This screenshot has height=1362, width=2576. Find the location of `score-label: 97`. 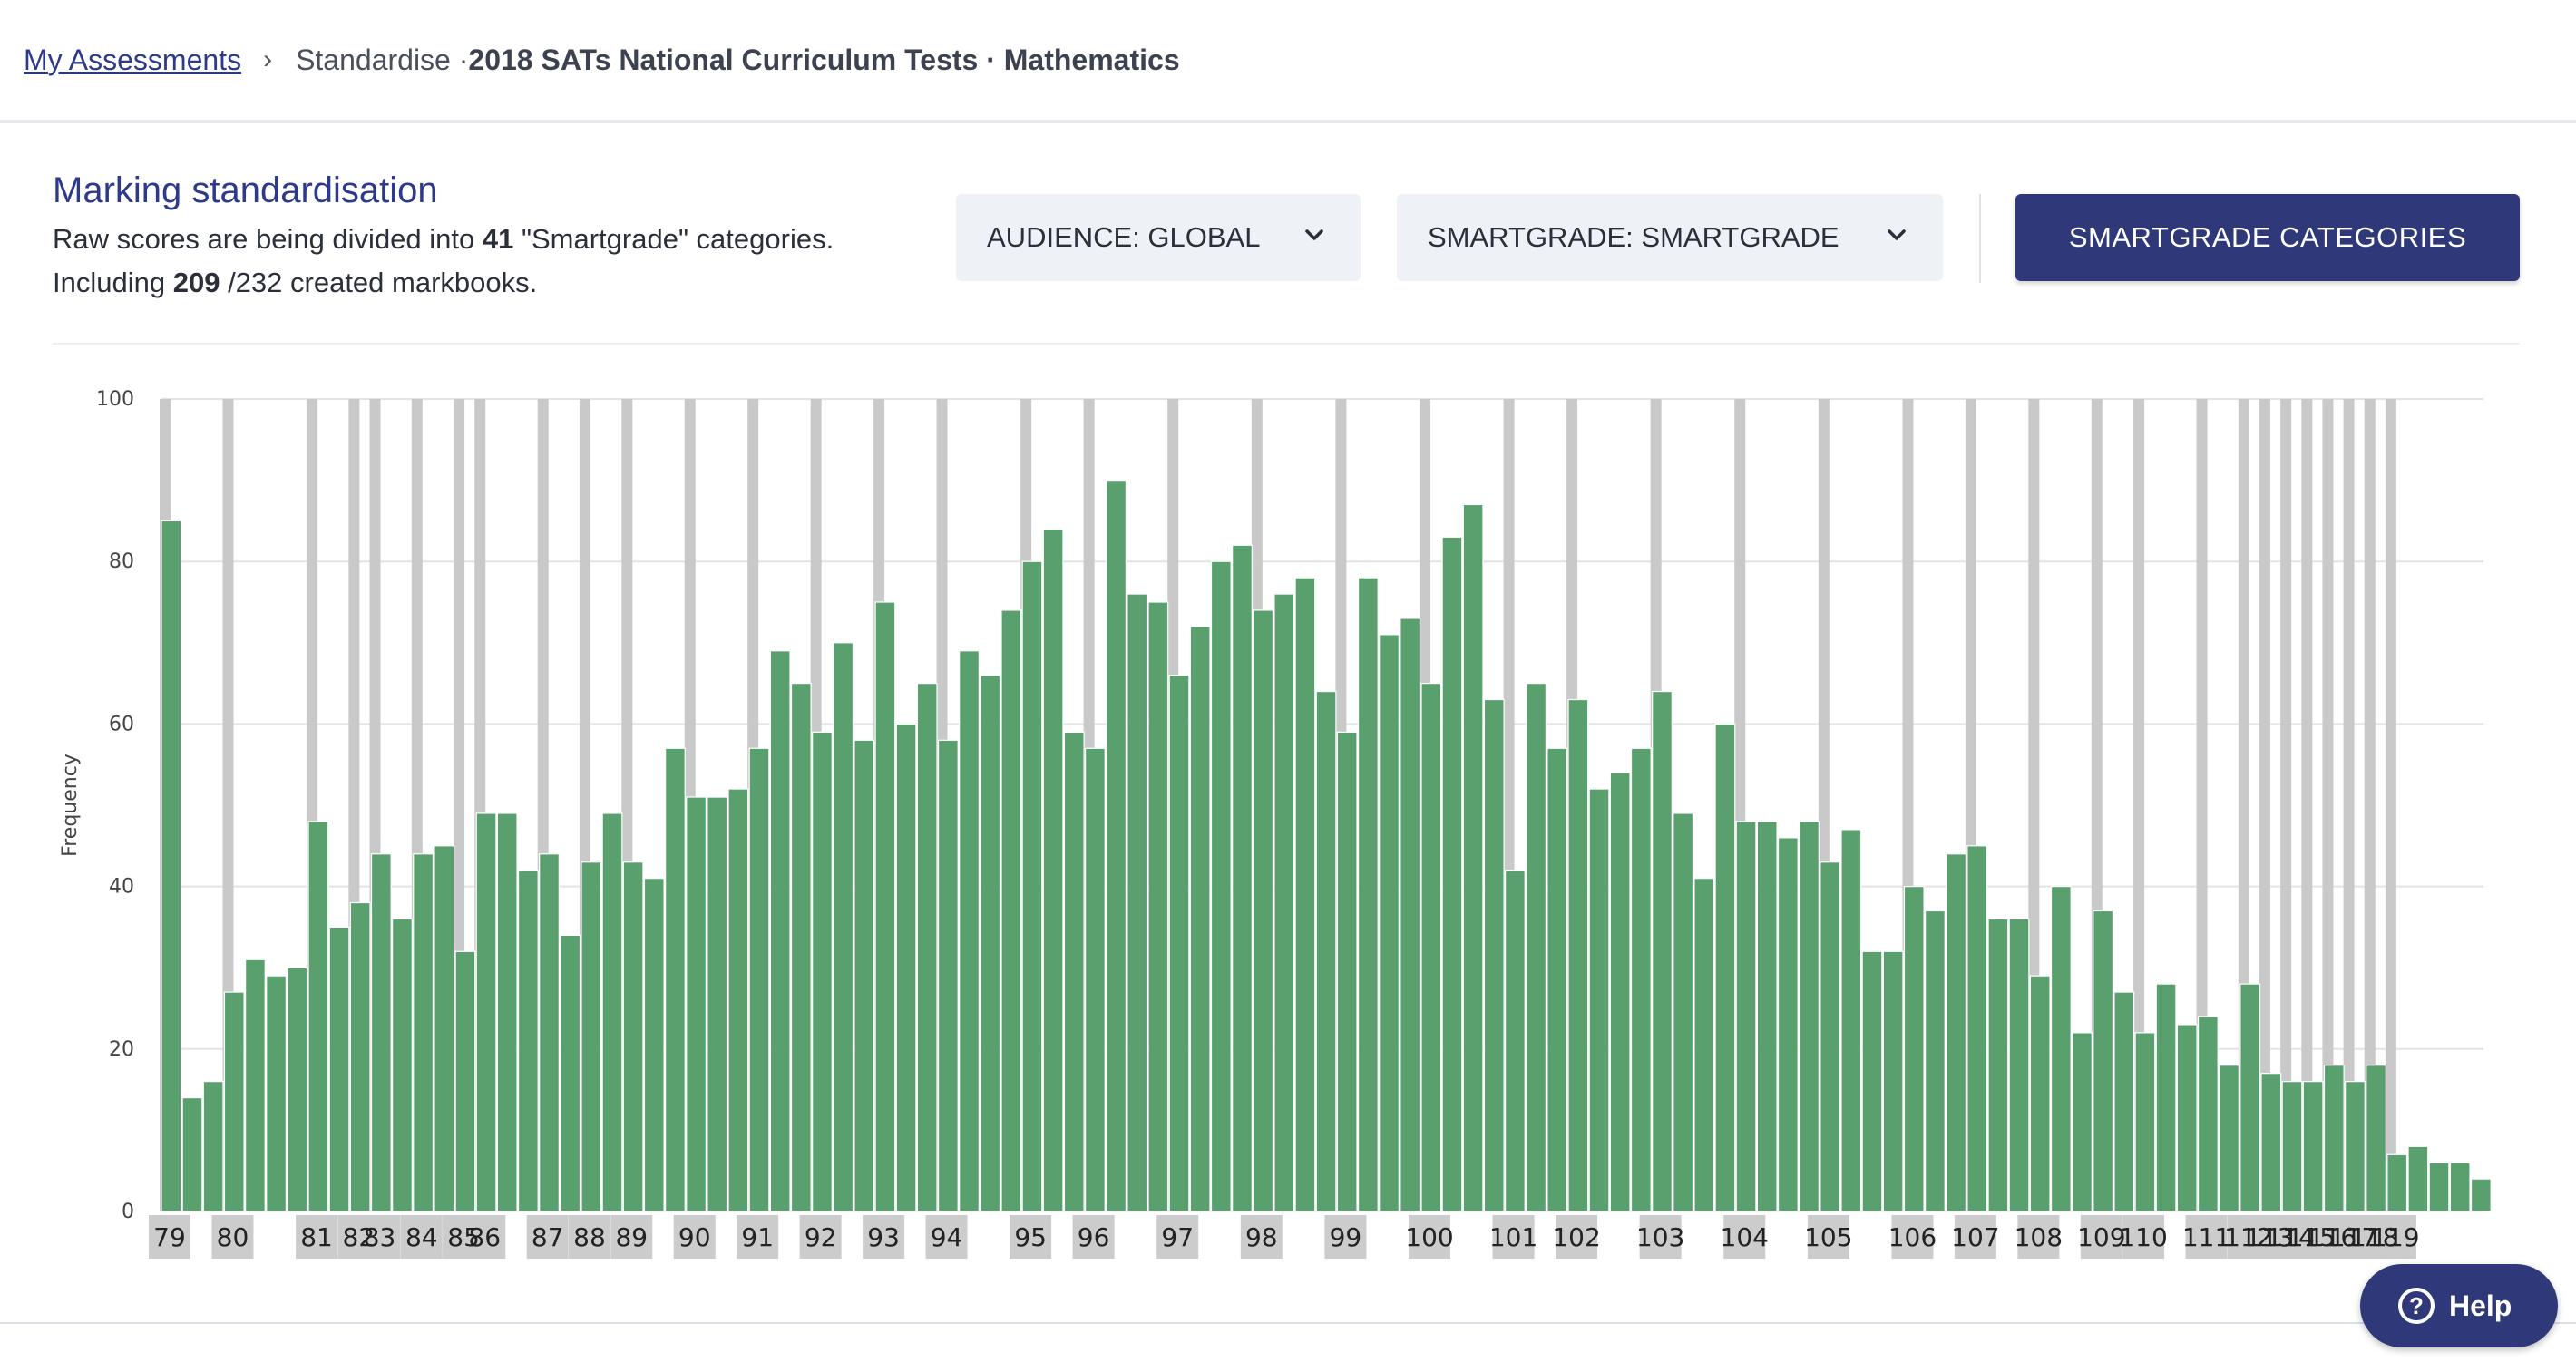

score-label: 97 is located at coordinates (1177, 1237).